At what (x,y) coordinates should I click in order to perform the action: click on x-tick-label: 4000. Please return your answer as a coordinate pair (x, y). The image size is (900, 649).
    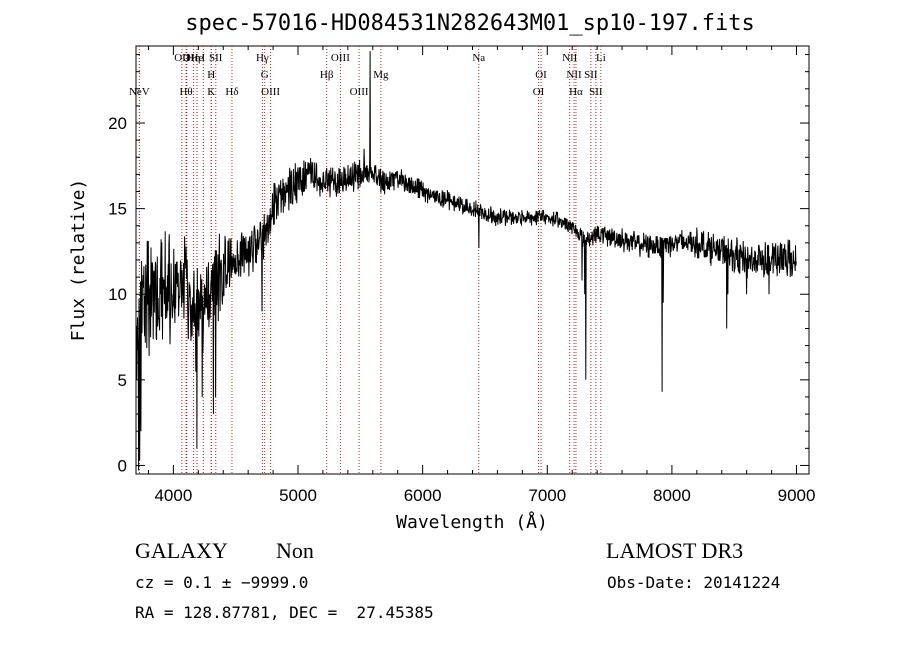
    Looking at the image, I should click on (173, 495).